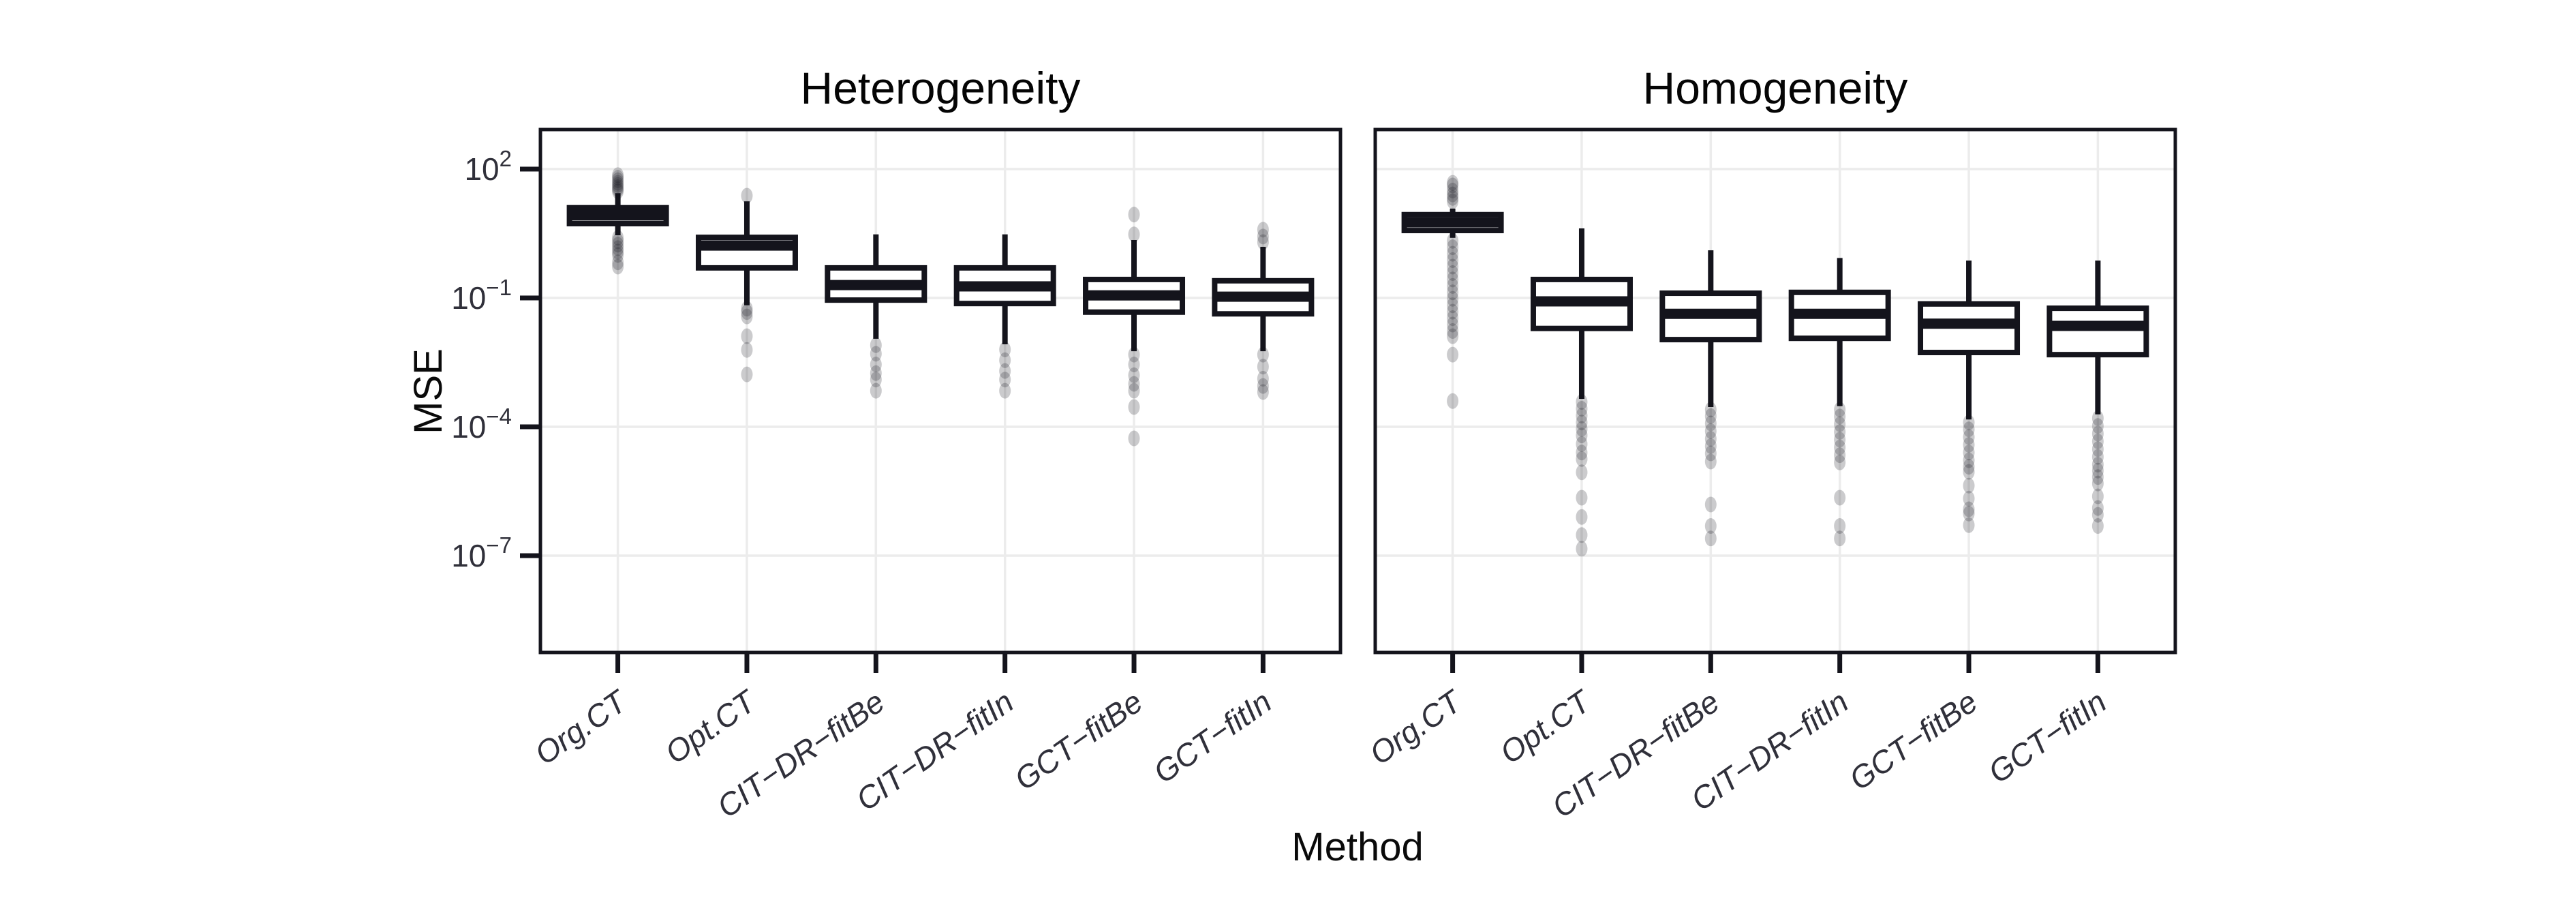 This screenshot has height=902, width=2576. I want to click on x-axis-title: Method, so click(1357, 847).